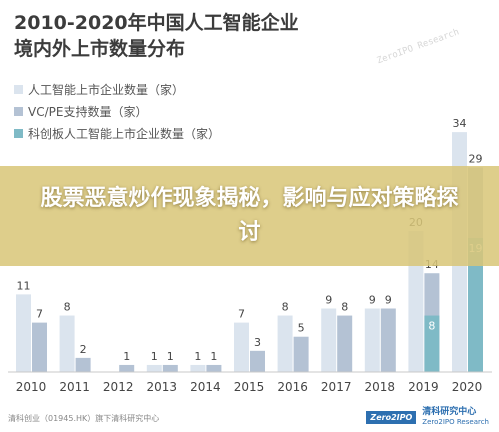 This screenshot has width=499, height=432. What do you see at coordinates (329, 340) in the screenshot?
I see `bar-ai-listed-2017` at bounding box center [329, 340].